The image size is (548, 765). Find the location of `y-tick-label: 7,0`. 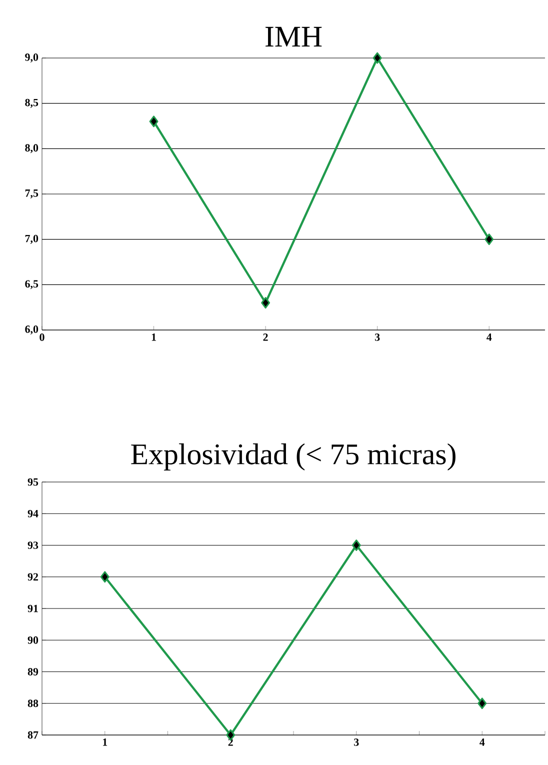

y-tick-label: 7,0 is located at coordinates (31, 239).